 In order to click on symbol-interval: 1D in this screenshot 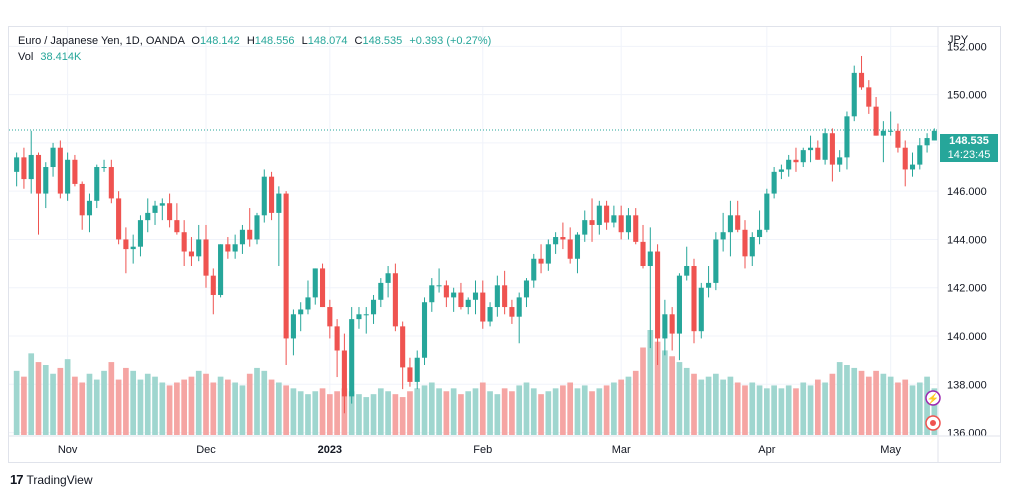, I will do `click(132, 41)`.